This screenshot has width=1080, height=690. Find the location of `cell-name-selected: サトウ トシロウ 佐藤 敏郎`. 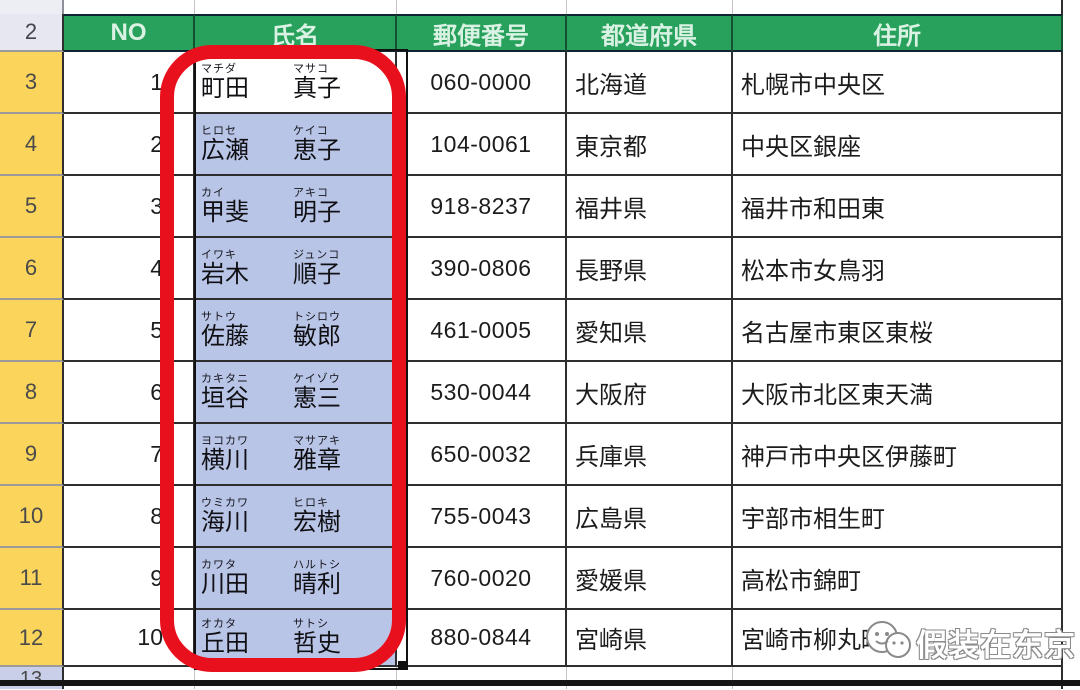

cell-name-selected: サトウ トシロウ 佐藤 敏郎 is located at coordinates (296, 331).